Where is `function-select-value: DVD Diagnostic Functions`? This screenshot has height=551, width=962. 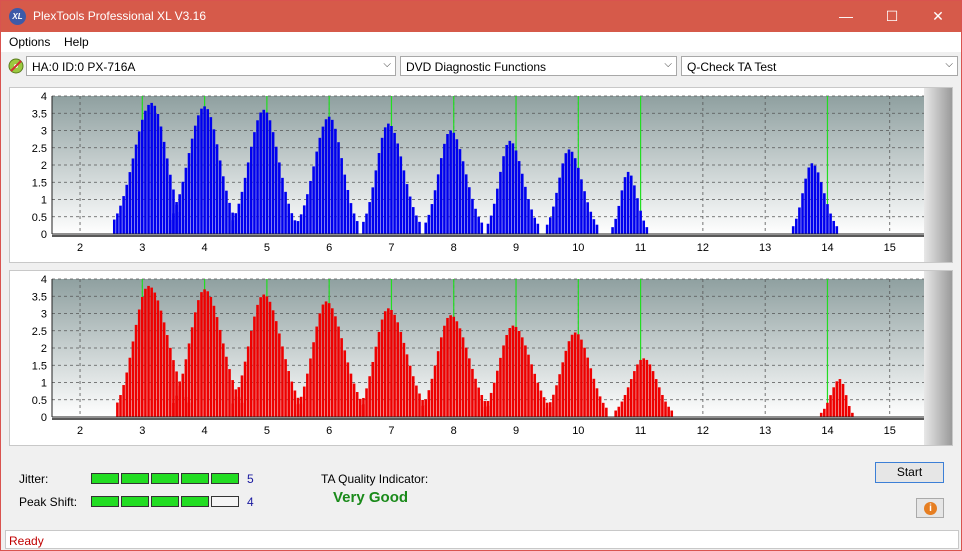 function-select-value: DVD Diagnostic Functions is located at coordinates (476, 67).